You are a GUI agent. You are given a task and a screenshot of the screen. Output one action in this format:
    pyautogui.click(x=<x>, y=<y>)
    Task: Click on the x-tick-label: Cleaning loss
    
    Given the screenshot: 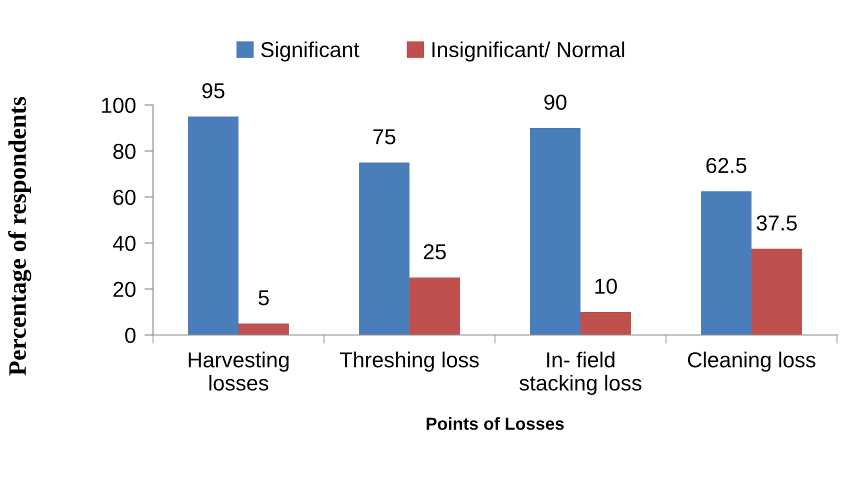 What is the action you would take?
    pyautogui.click(x=752, y=362)
    